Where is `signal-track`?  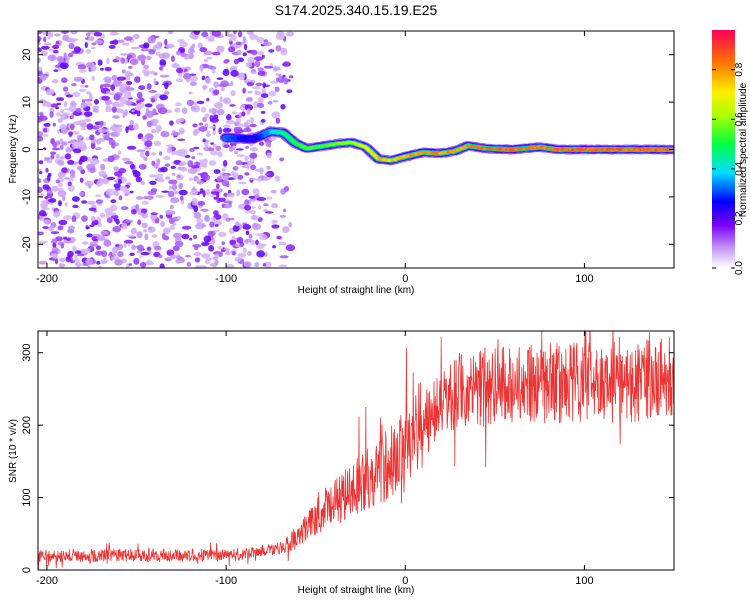 signal-track is located at coordinates (446, 146).